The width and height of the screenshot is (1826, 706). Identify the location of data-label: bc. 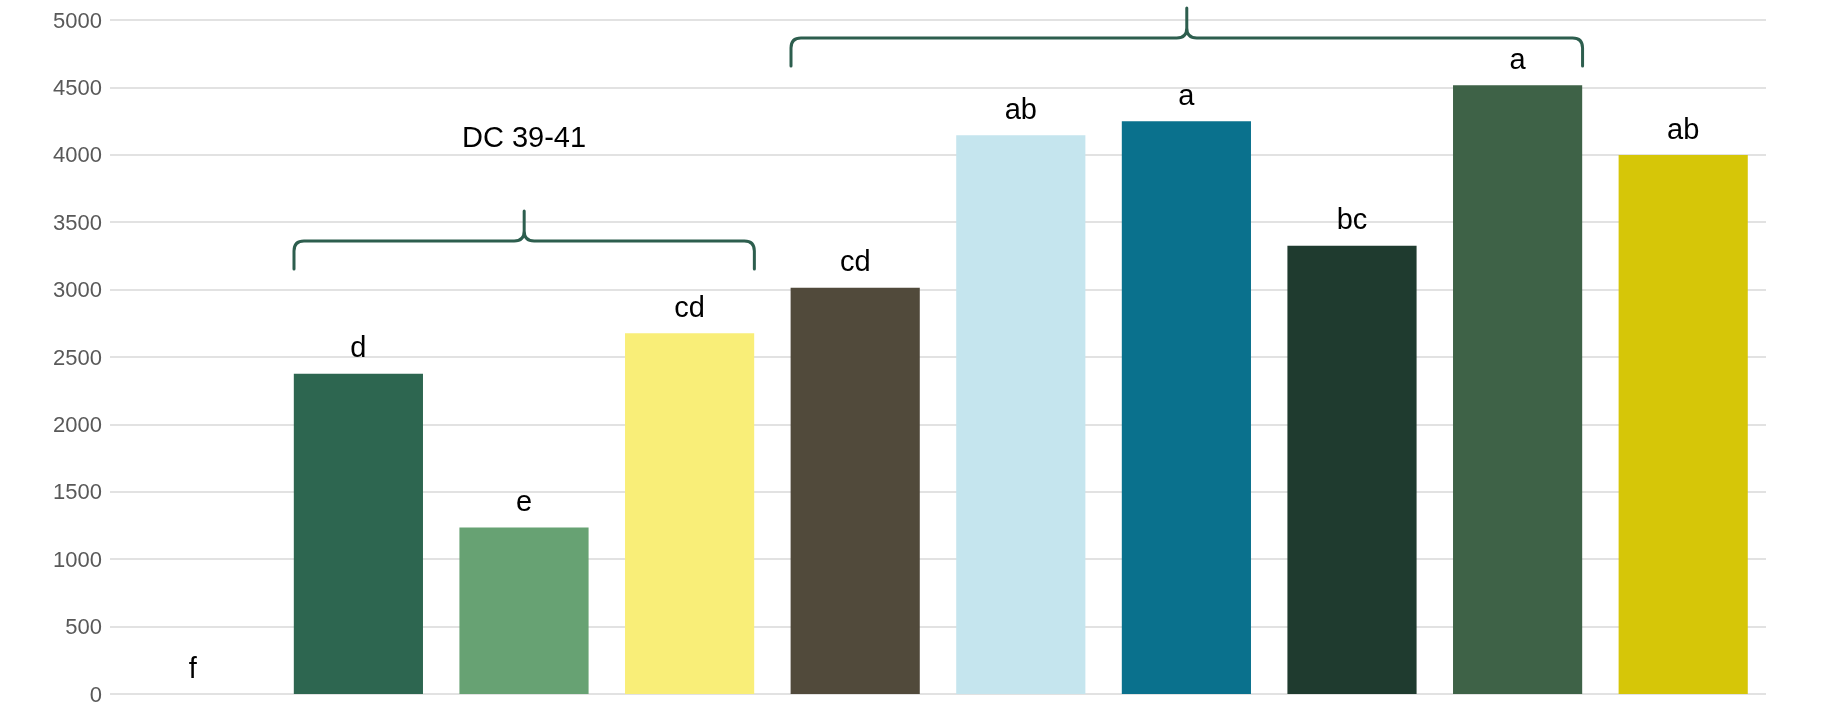
(1352, 219).